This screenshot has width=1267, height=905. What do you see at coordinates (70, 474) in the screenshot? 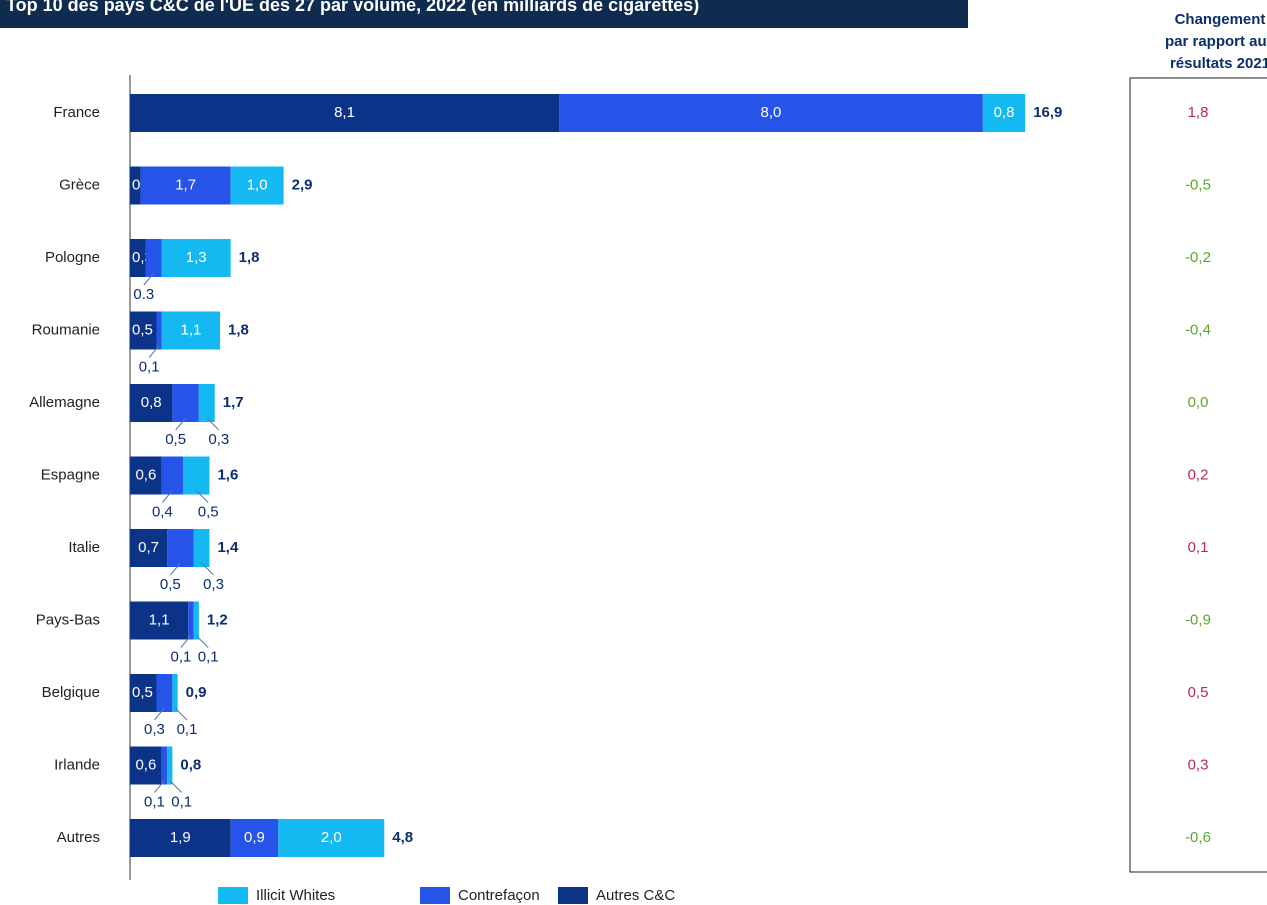
I see `category-label: Espagne` at bounding box center [70, 474].